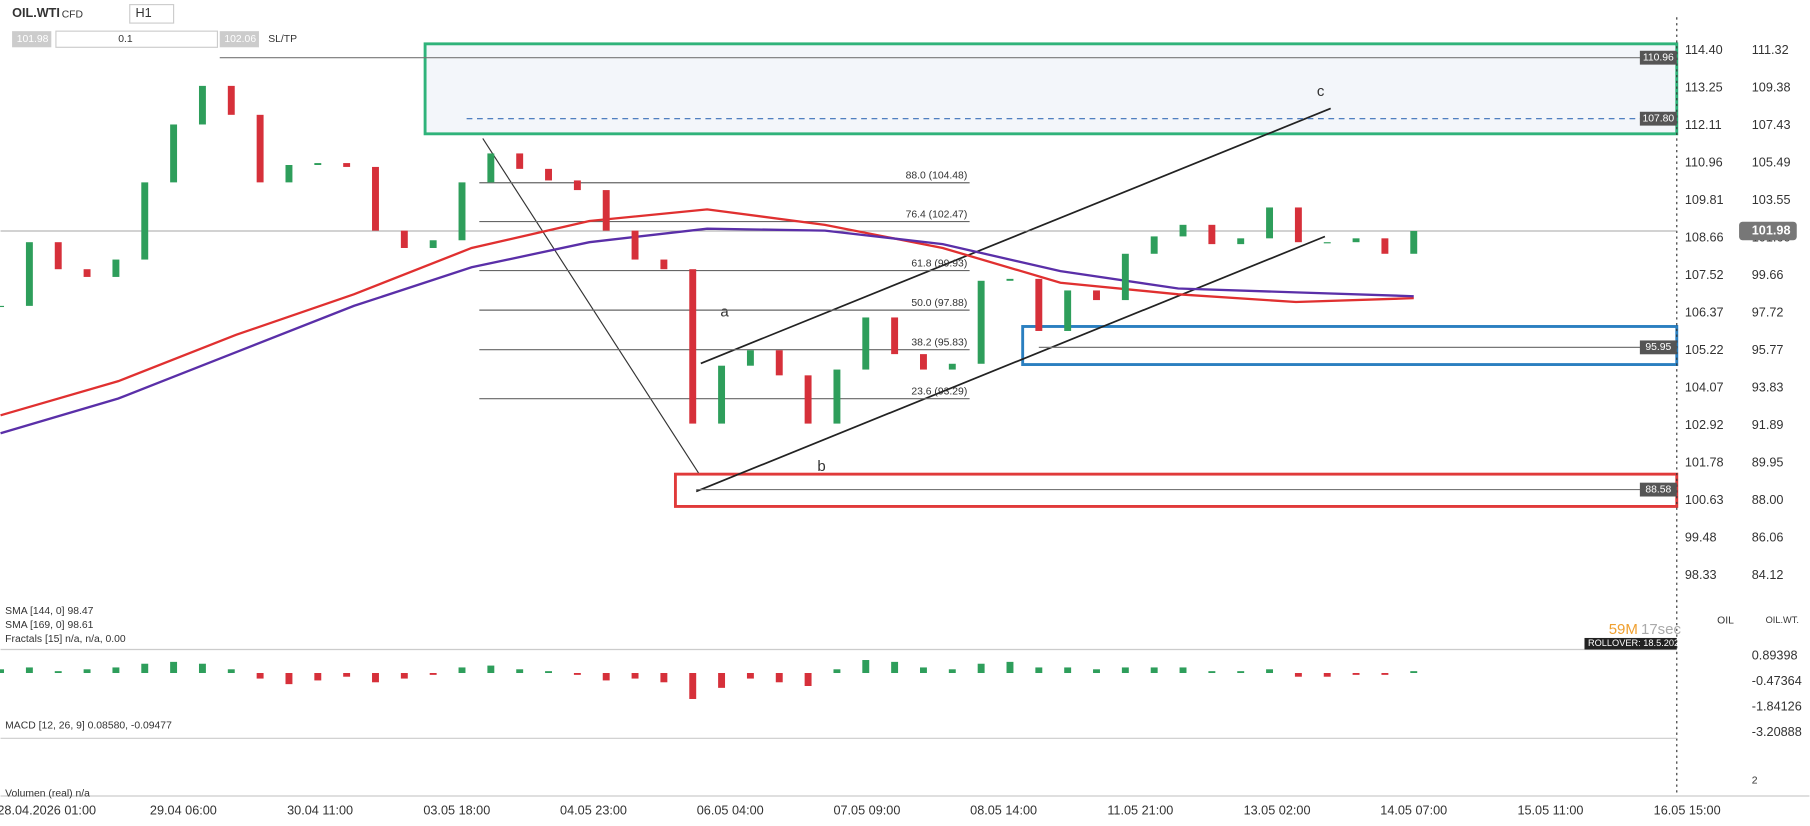 The height and width of the screenshot is (826, 1810). What do you see at coordinates (939, 392) in the screenshot?
I see `fib-label: 23.6 (93.29)` at bounding box center [939, 392].